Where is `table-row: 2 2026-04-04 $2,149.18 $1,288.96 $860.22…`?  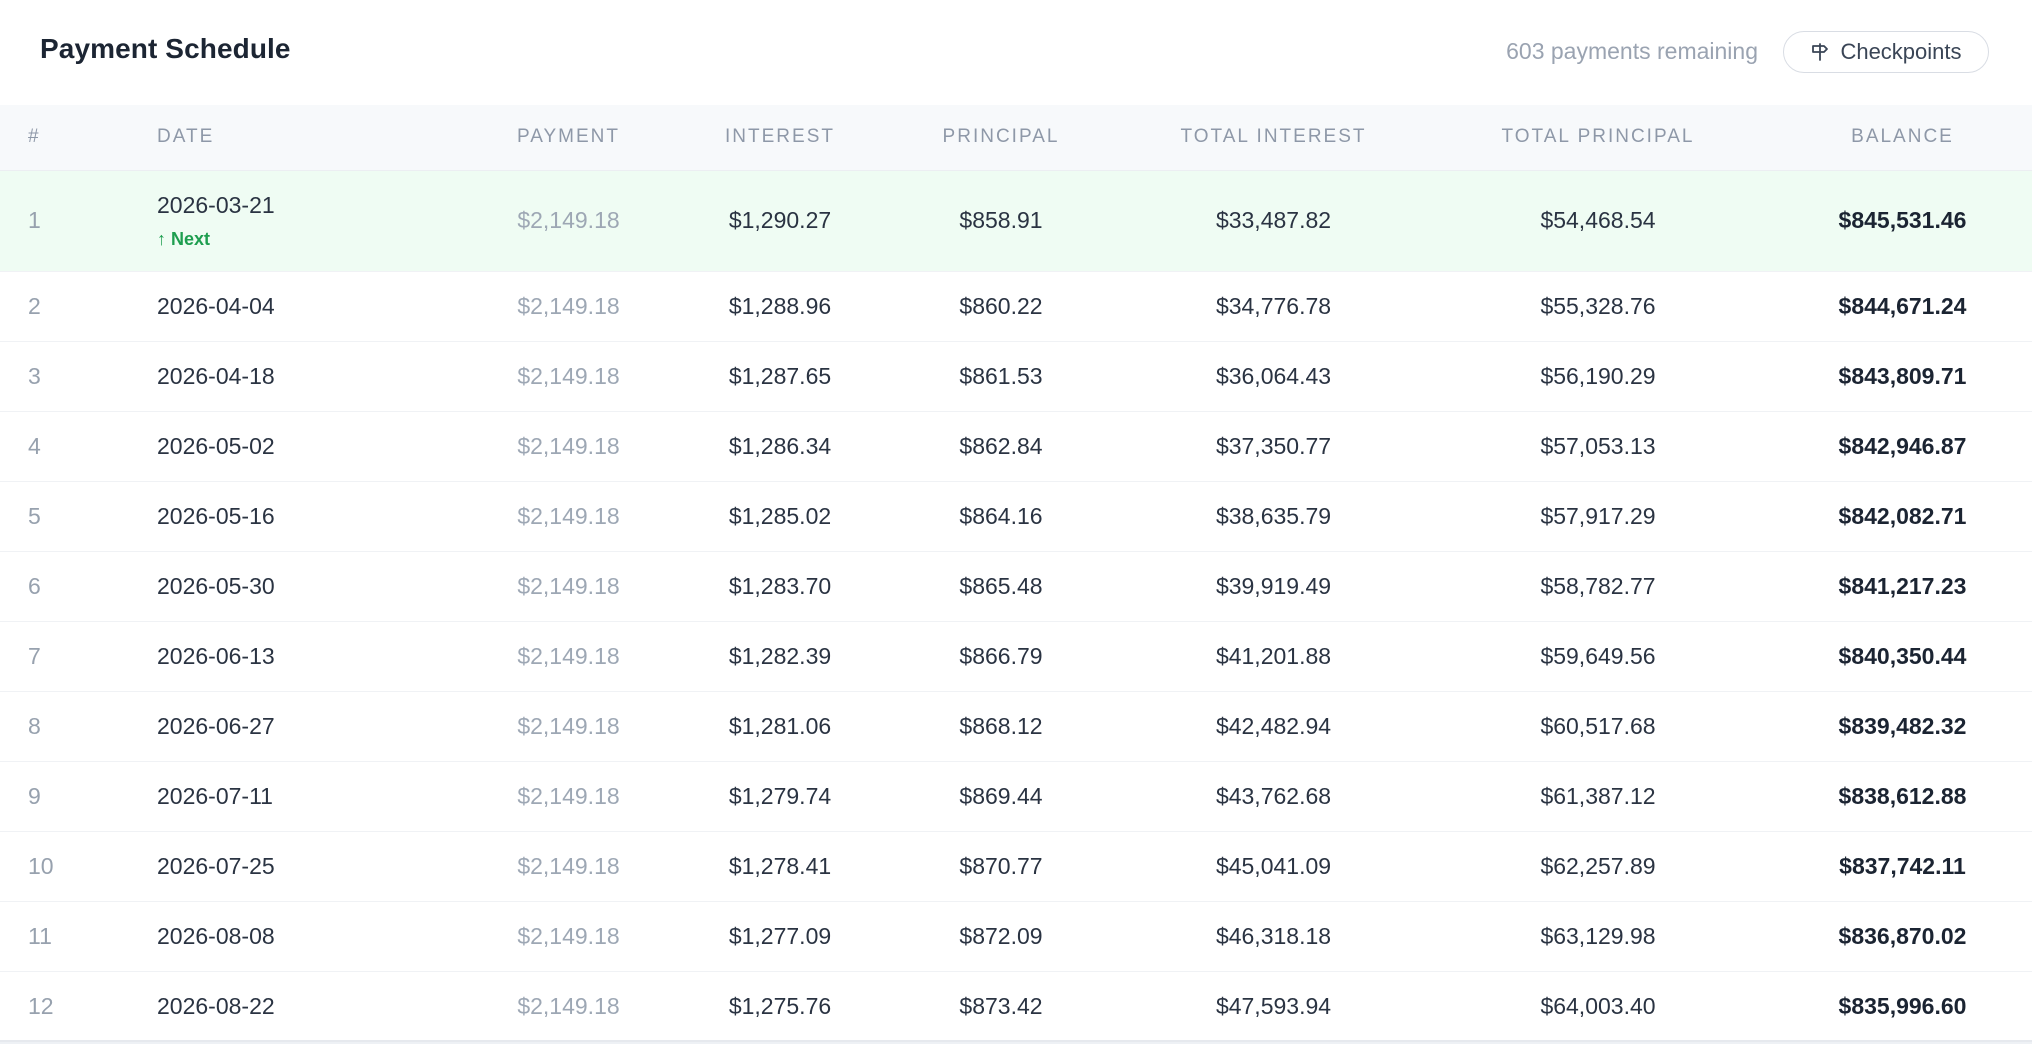 table-row: 2 2026-04-04 $2,149.18 $1,288.96 $860.22… is located at coordinates (1016, 306).